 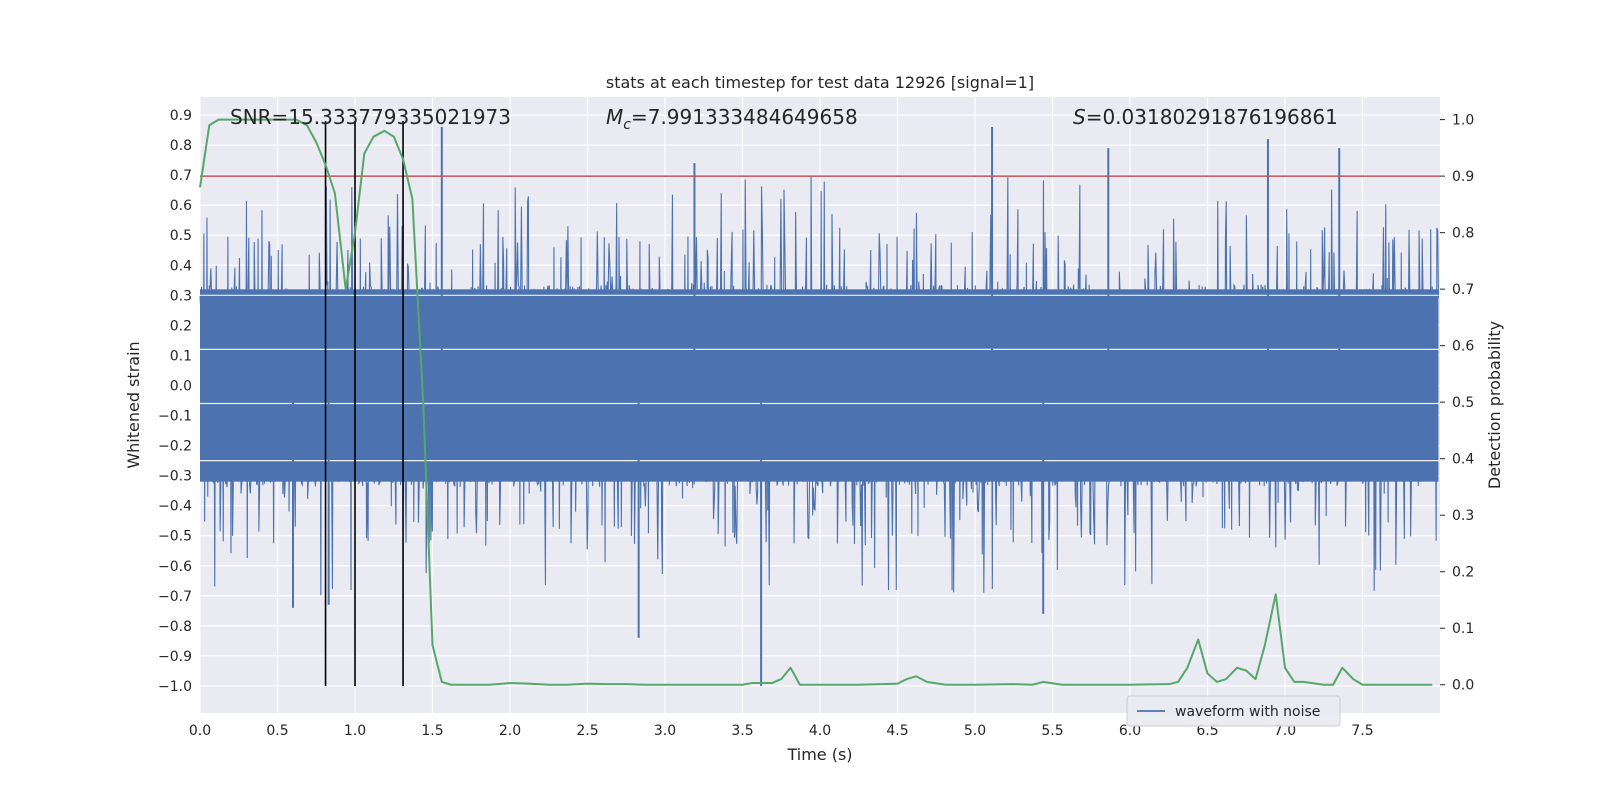 What do you see at coordinates (1463, 460) in the screenshot?
I see `y-right-tick-label: 0.4` at bounding box center [1463, 460].